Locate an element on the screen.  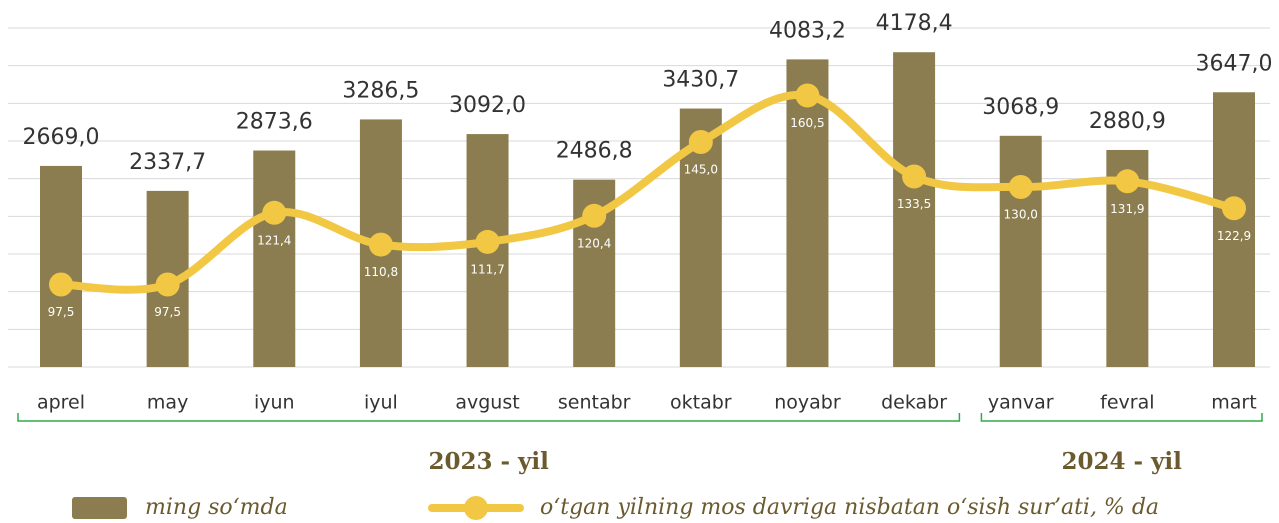
x-tick-label: yanvar is located at coordinates (1021, 403).